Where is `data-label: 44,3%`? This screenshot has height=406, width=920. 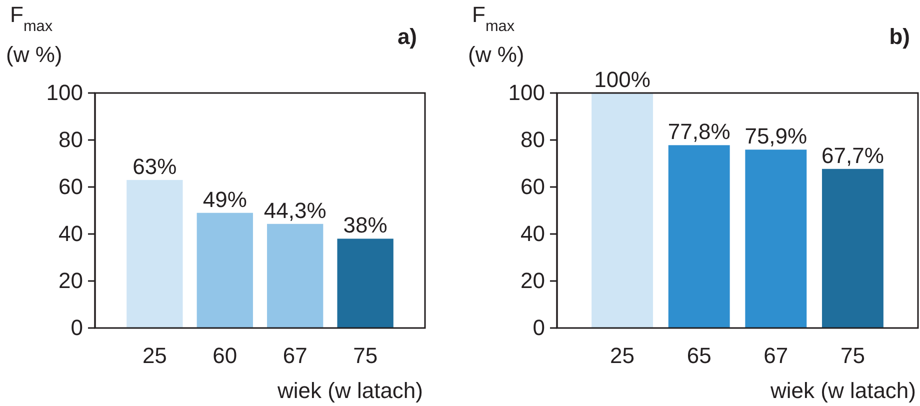 data-label: 44,3% is located at coordinates (295, 210).